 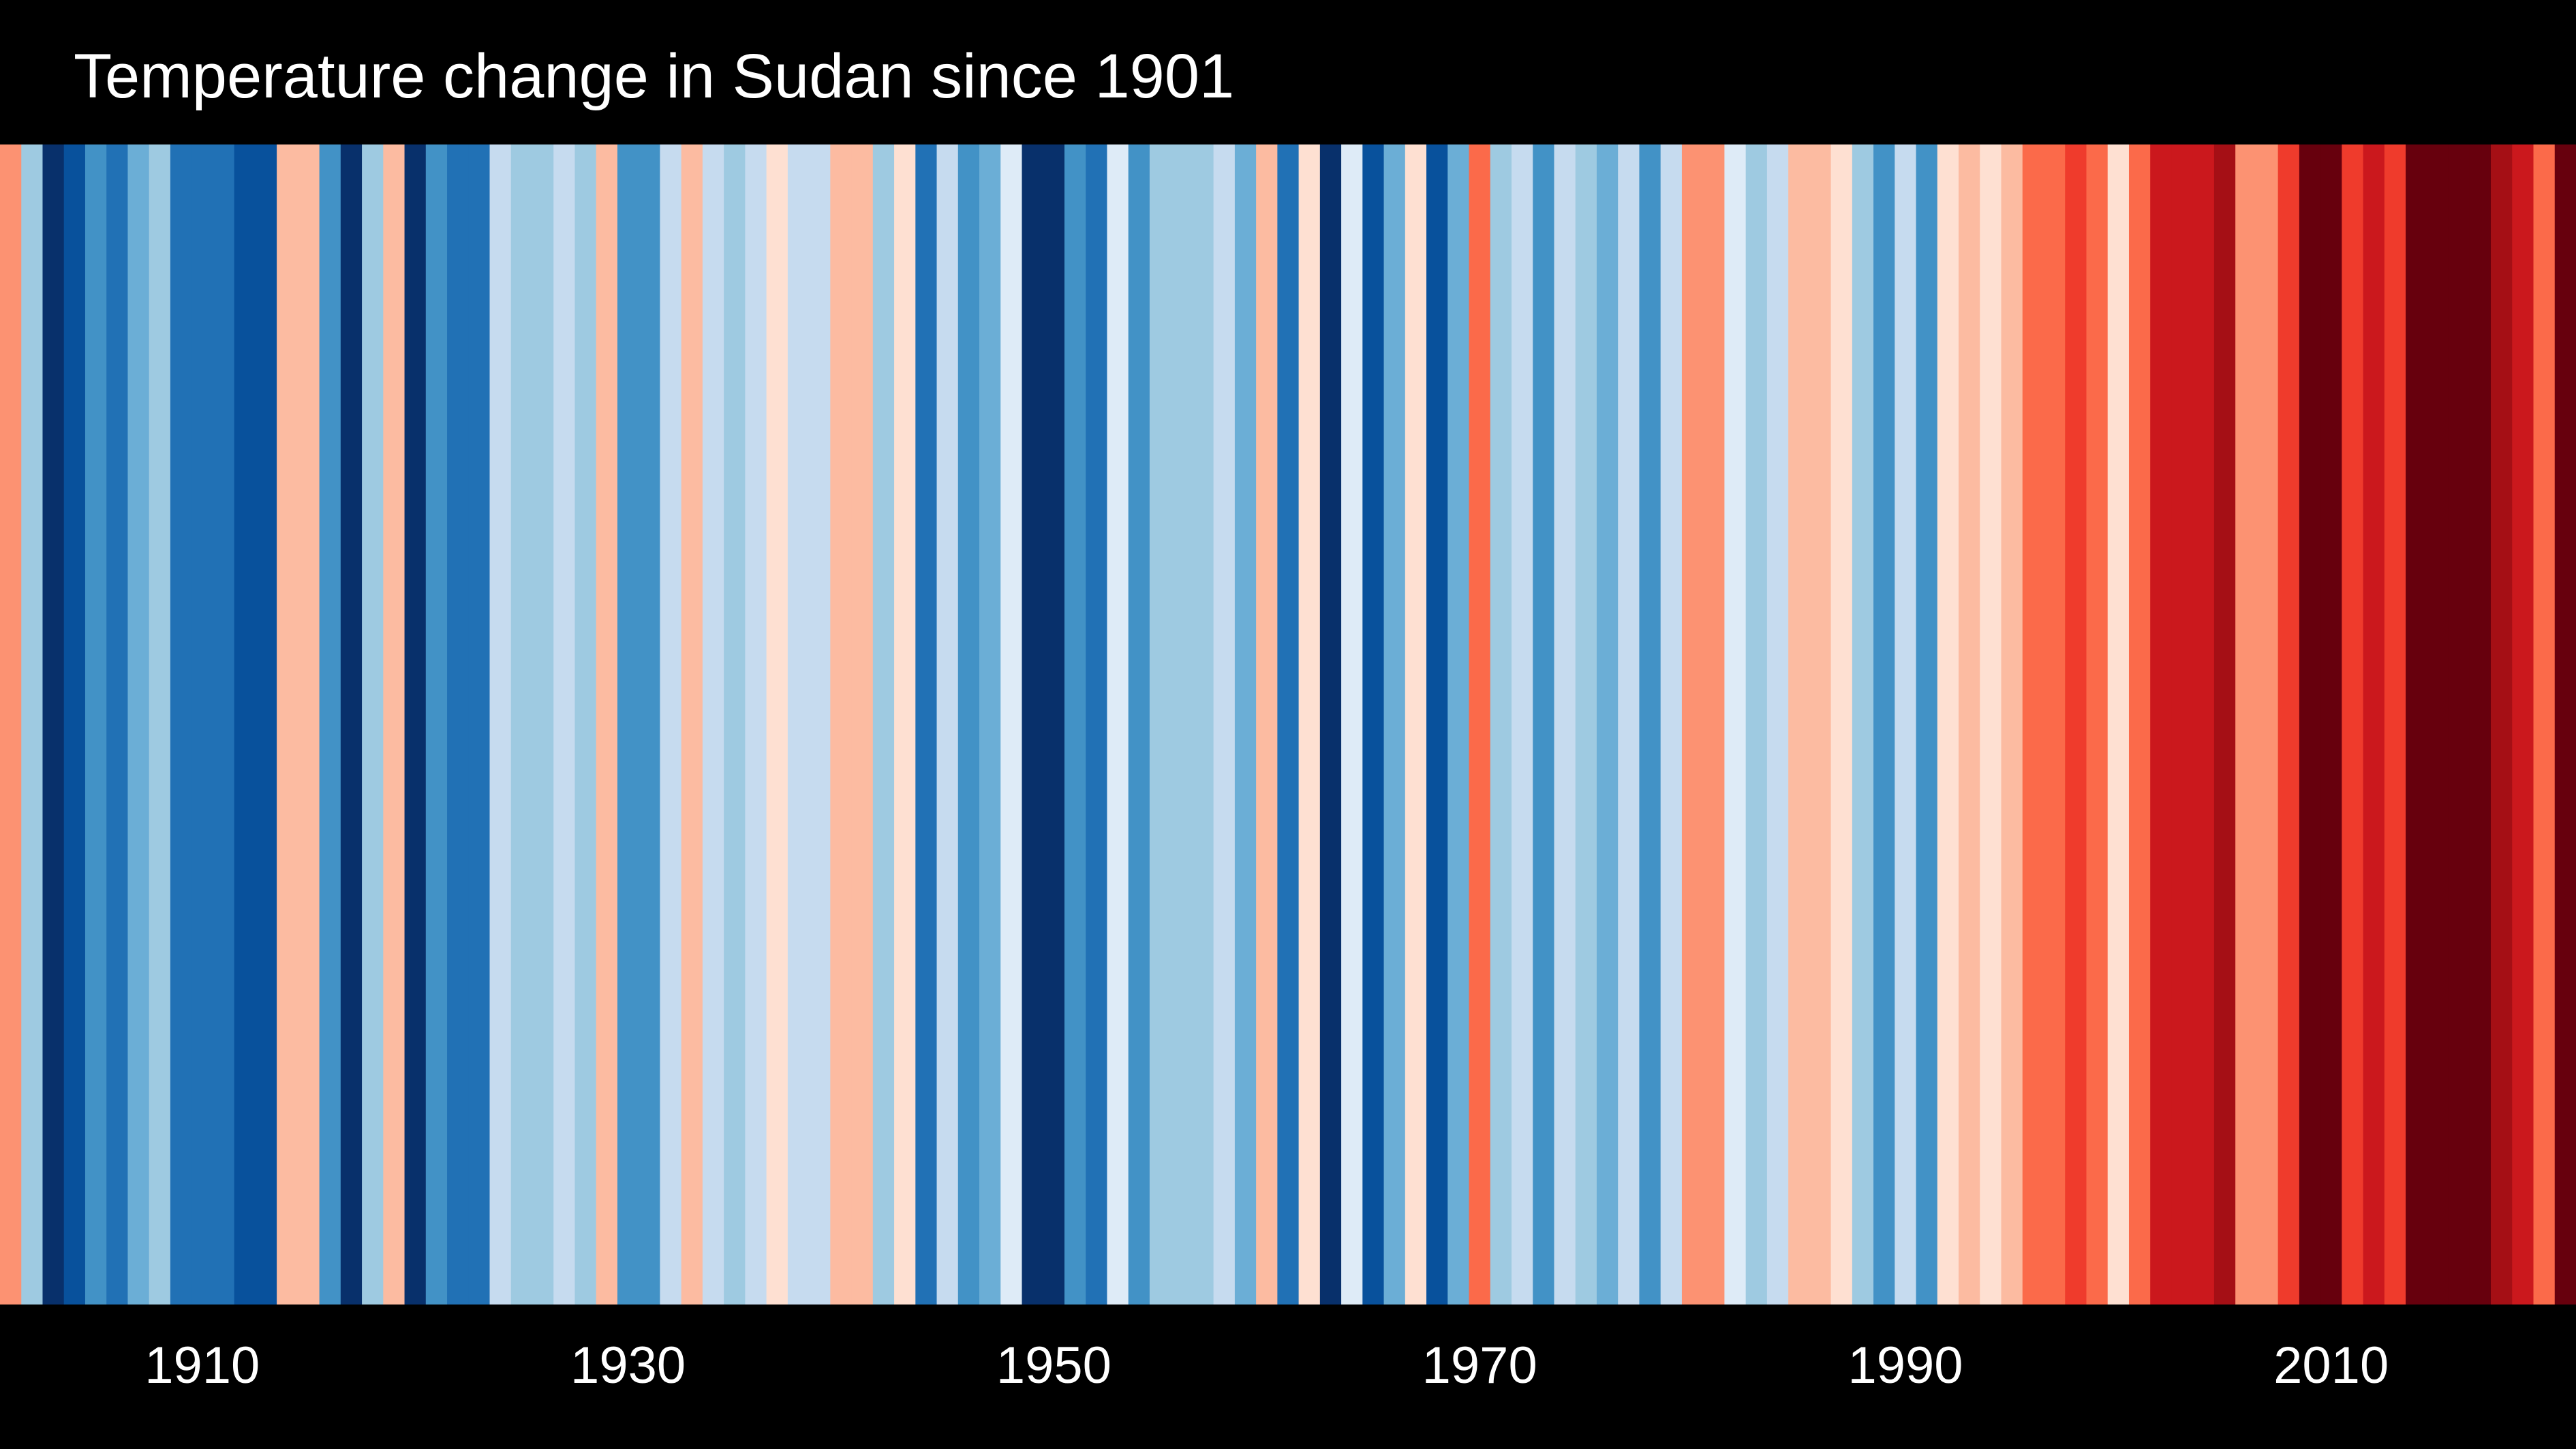 What do you see at coordinates (2331, 724) in the screenshot?
I see `stripe-2010` at bounding box center [2331, 724].